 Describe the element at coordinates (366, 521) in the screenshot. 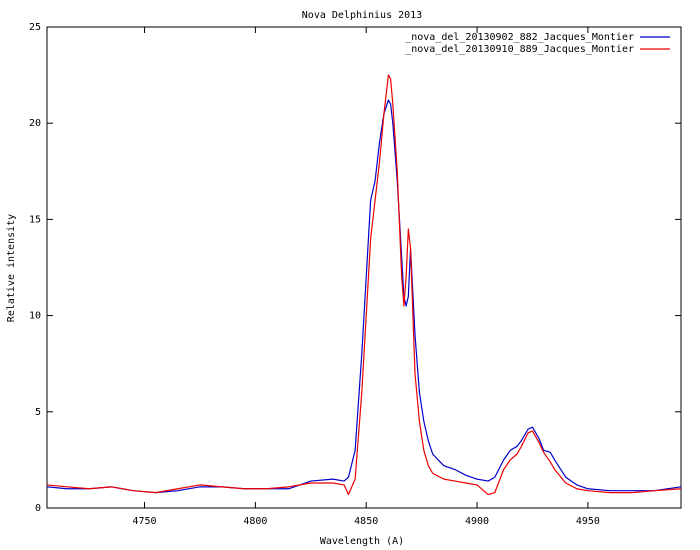

I see `x-tick-label: 4850` at that location.